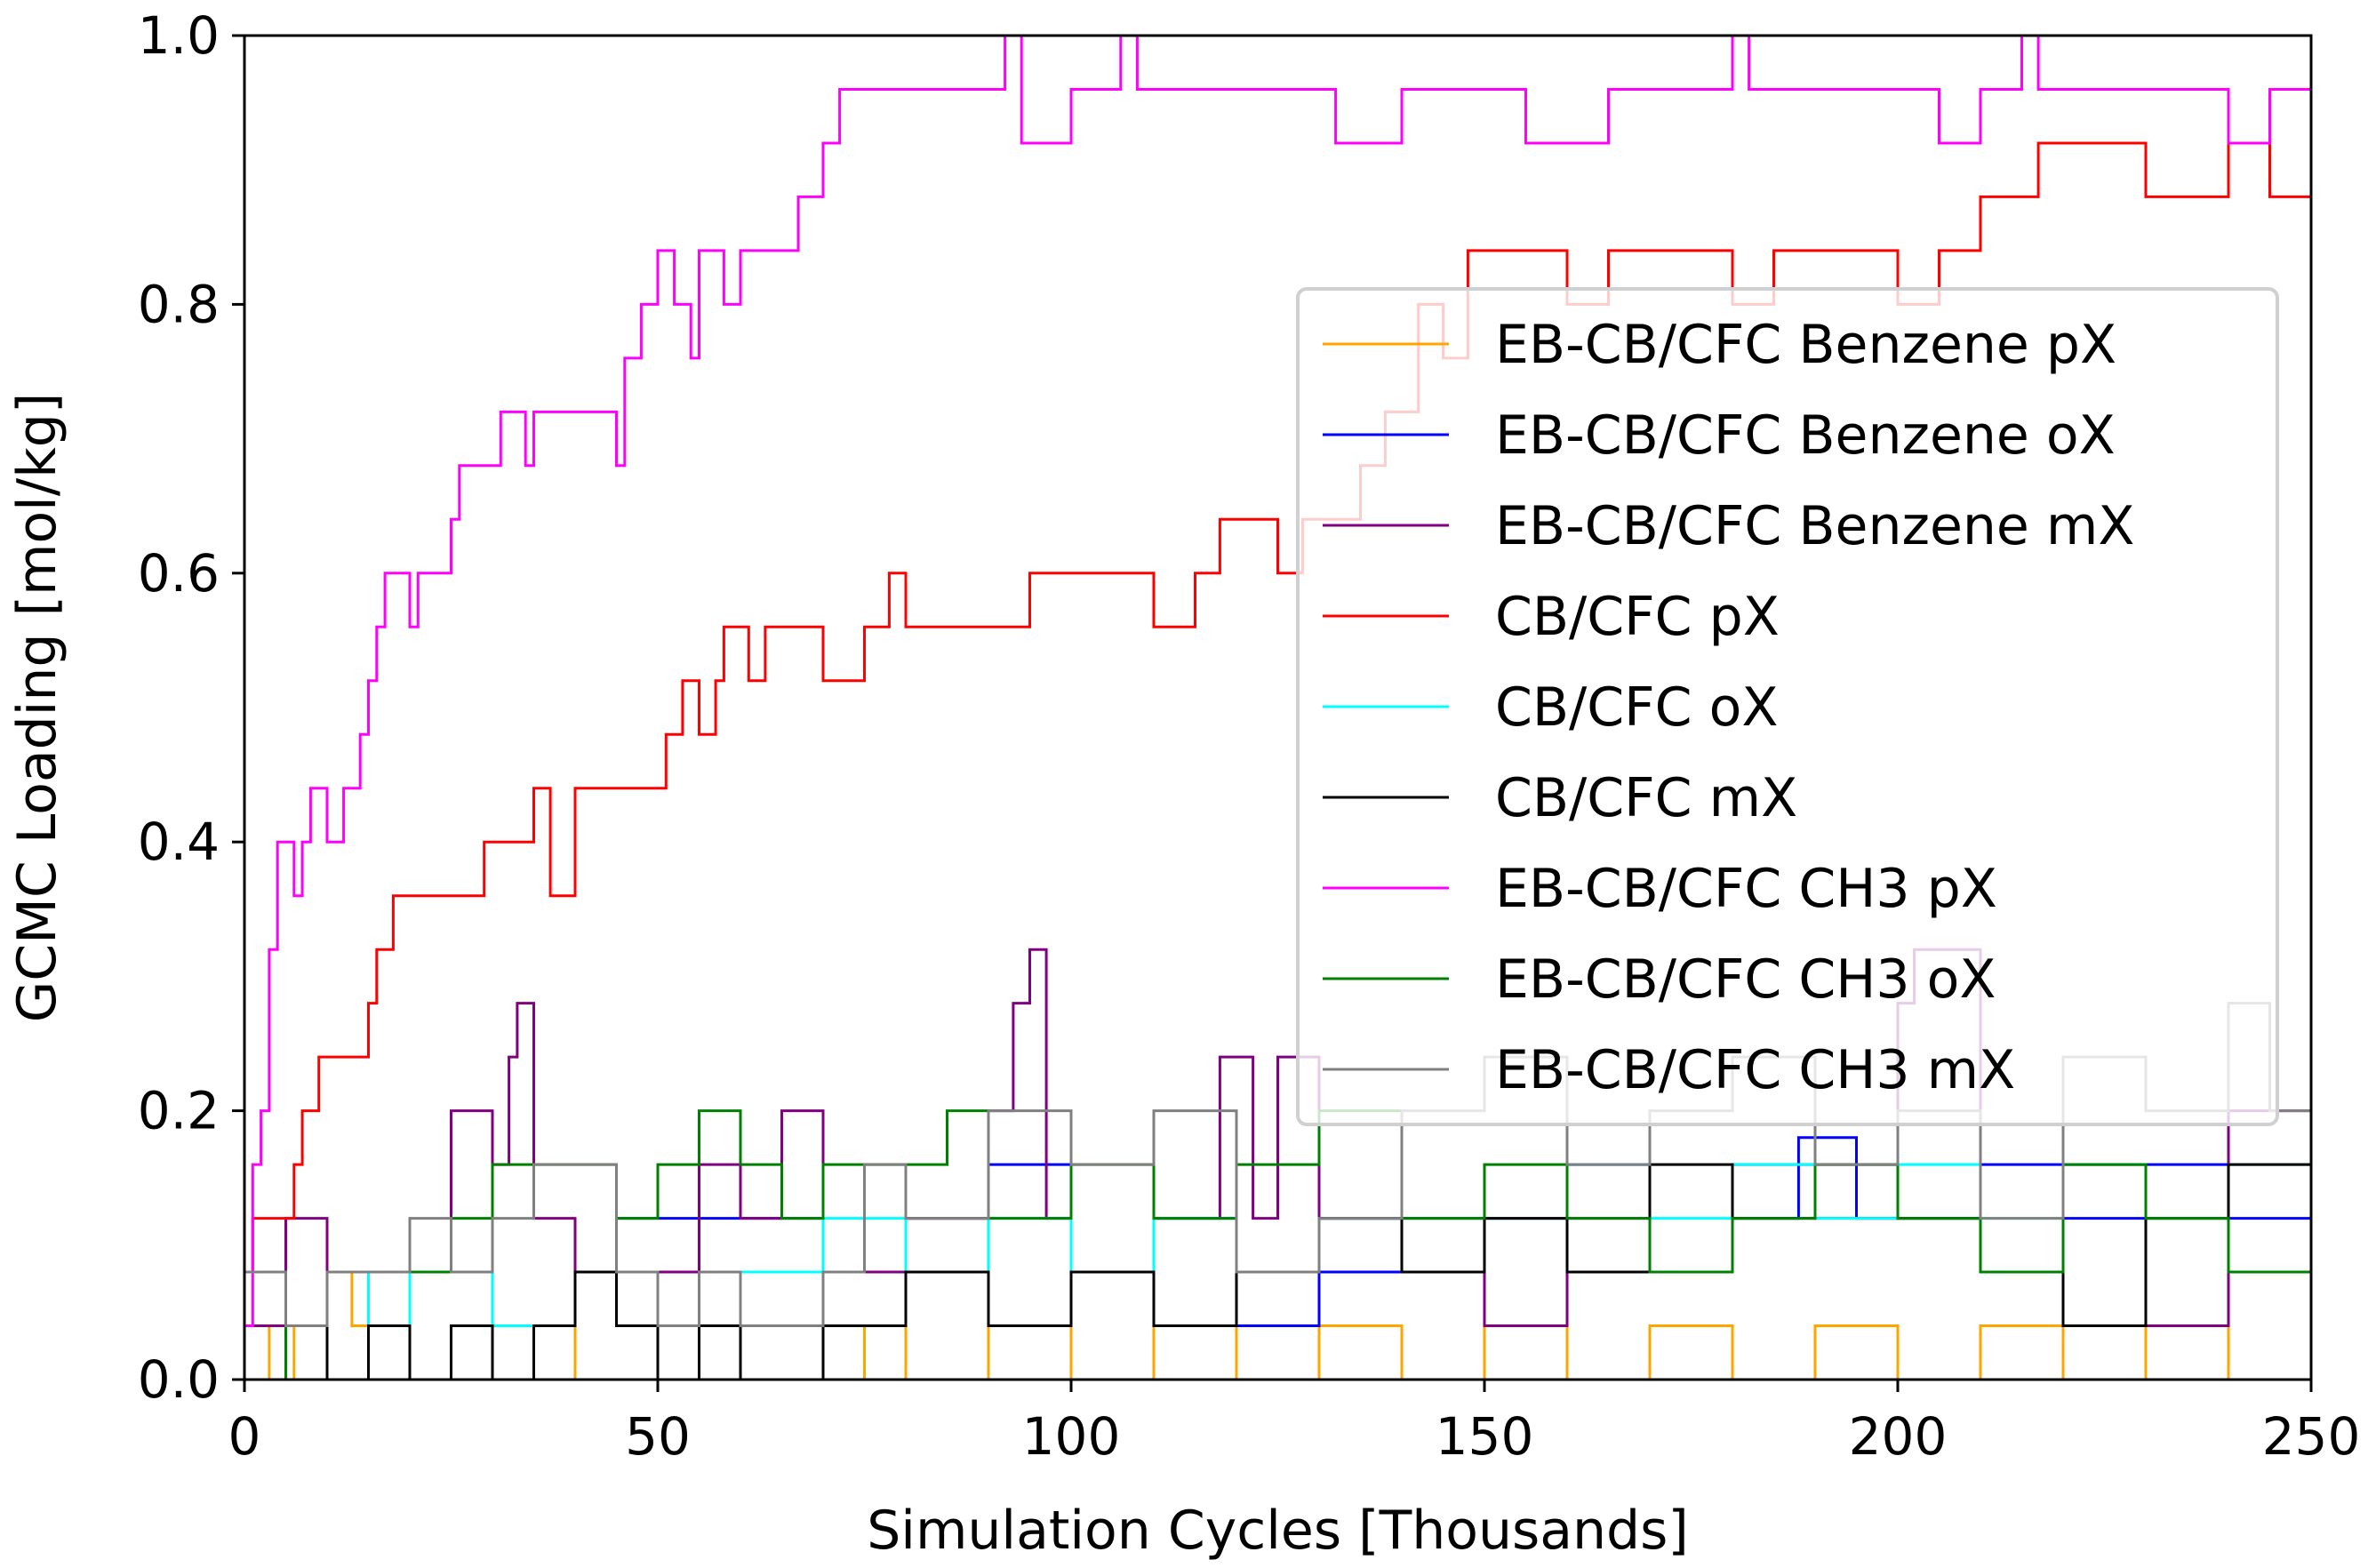 The width and height of the screenshot is (2376, 1568). Describe the element at coordinates (244, 1436) in the screenshot. I see `x-tick-label: 0` at that location.